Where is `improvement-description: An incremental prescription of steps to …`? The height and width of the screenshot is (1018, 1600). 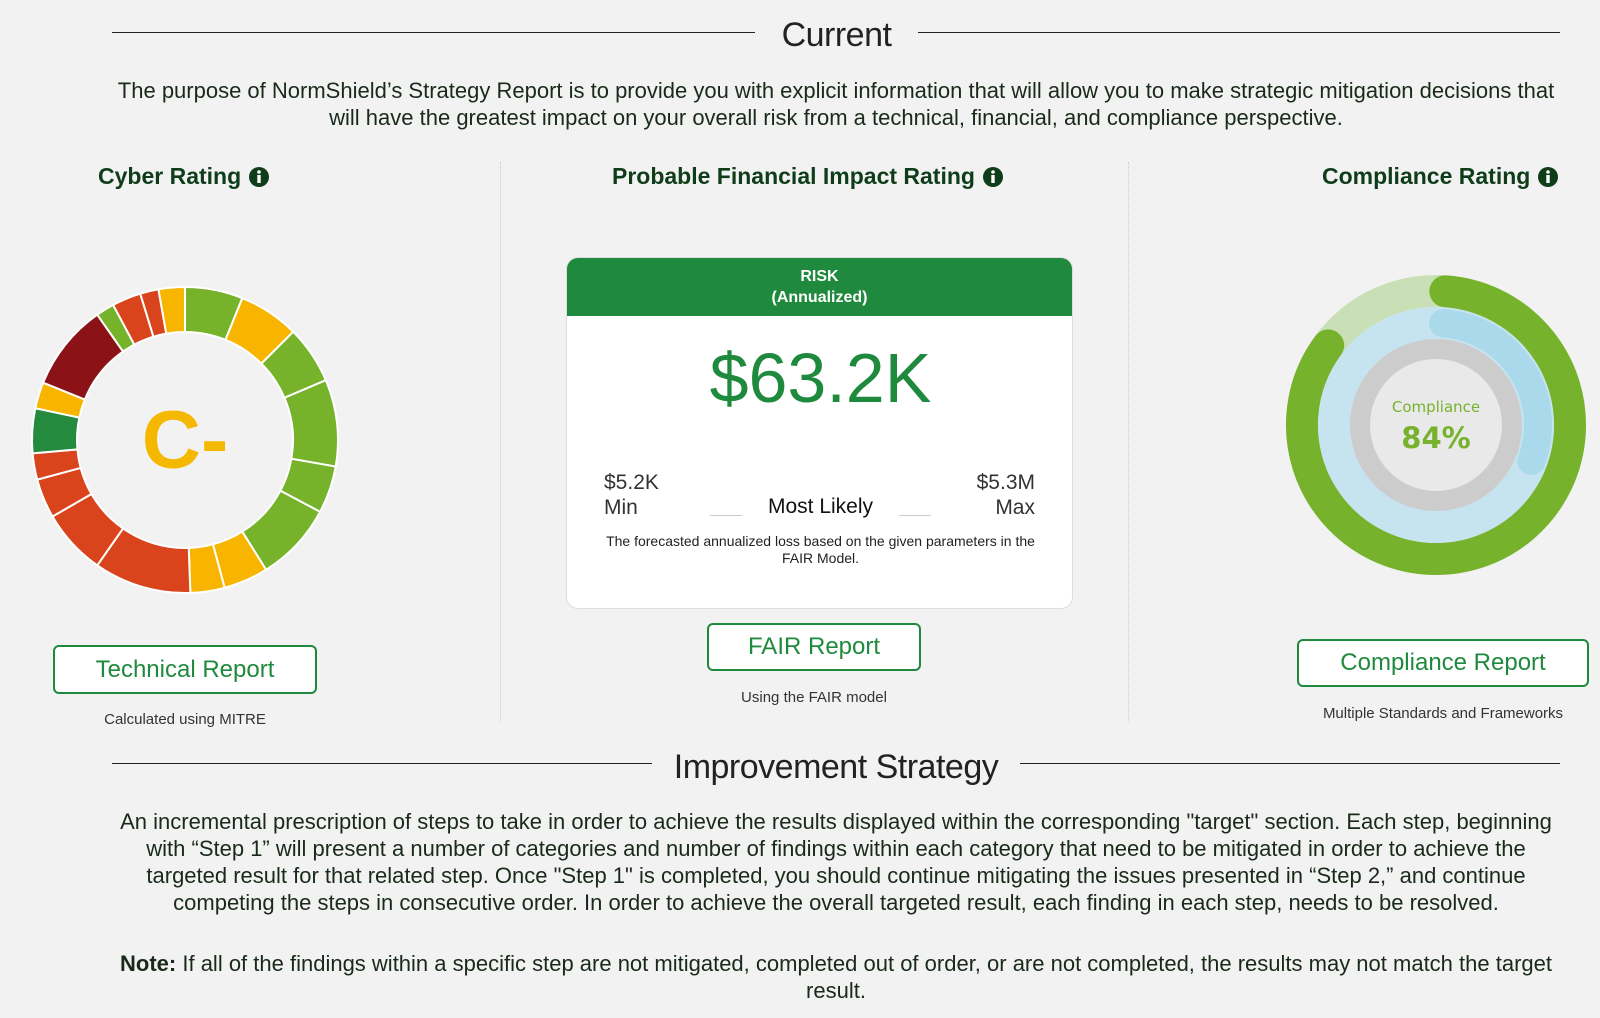
improvement-description: An incremental prescription of steps to … is located at coordinates (836, 862).